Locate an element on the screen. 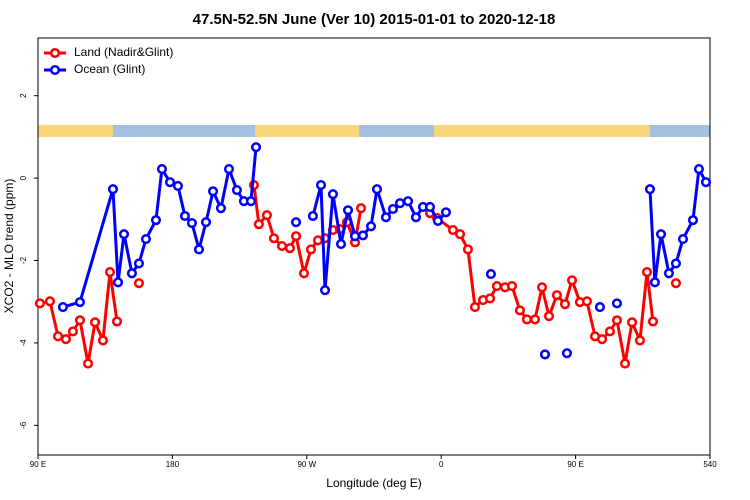  surface-strip is located at coordinates (374, 131).